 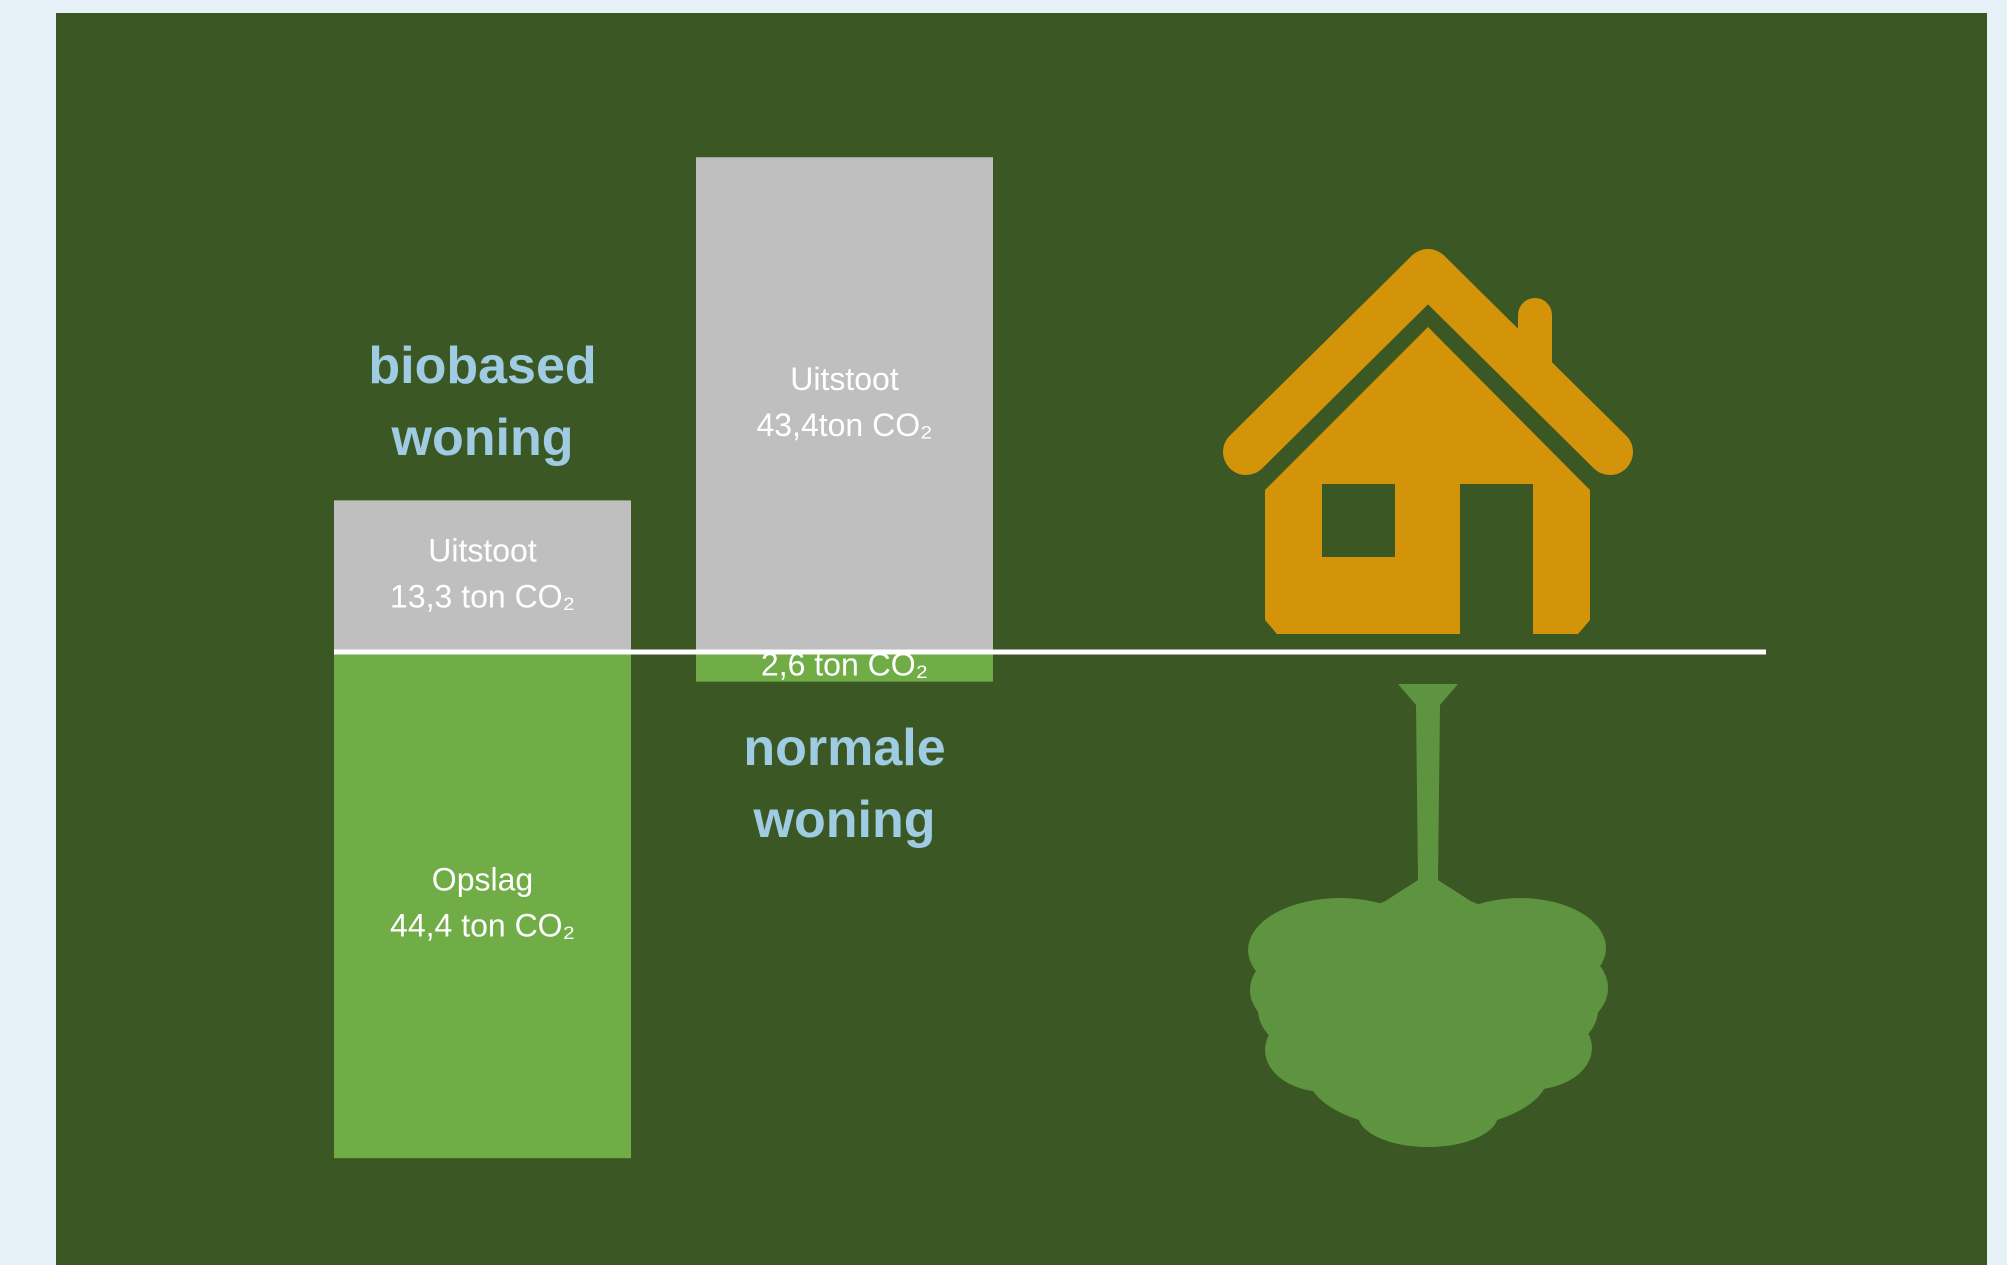 I want to click on house-icon, so click(x=1428, y=442).